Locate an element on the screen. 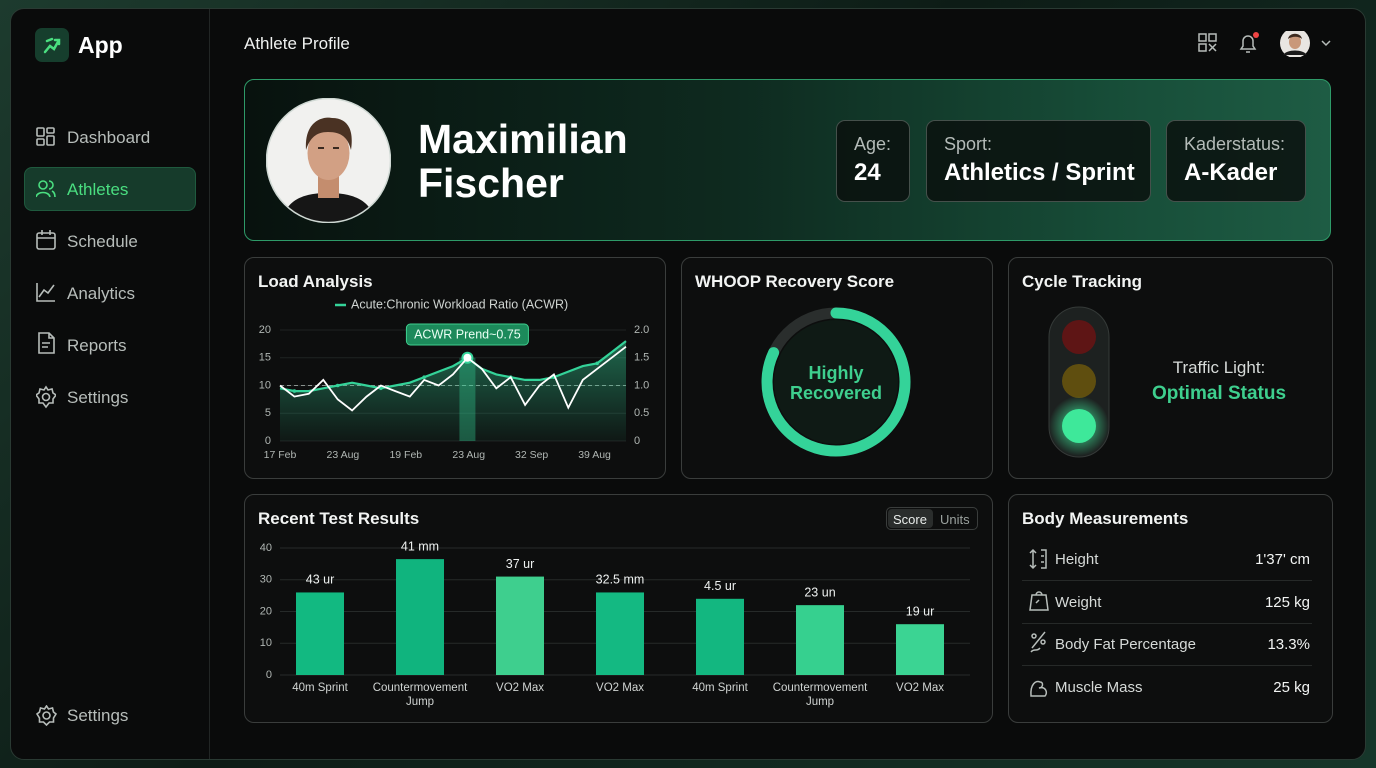  ring-inner is located at coordinates (836, 382).